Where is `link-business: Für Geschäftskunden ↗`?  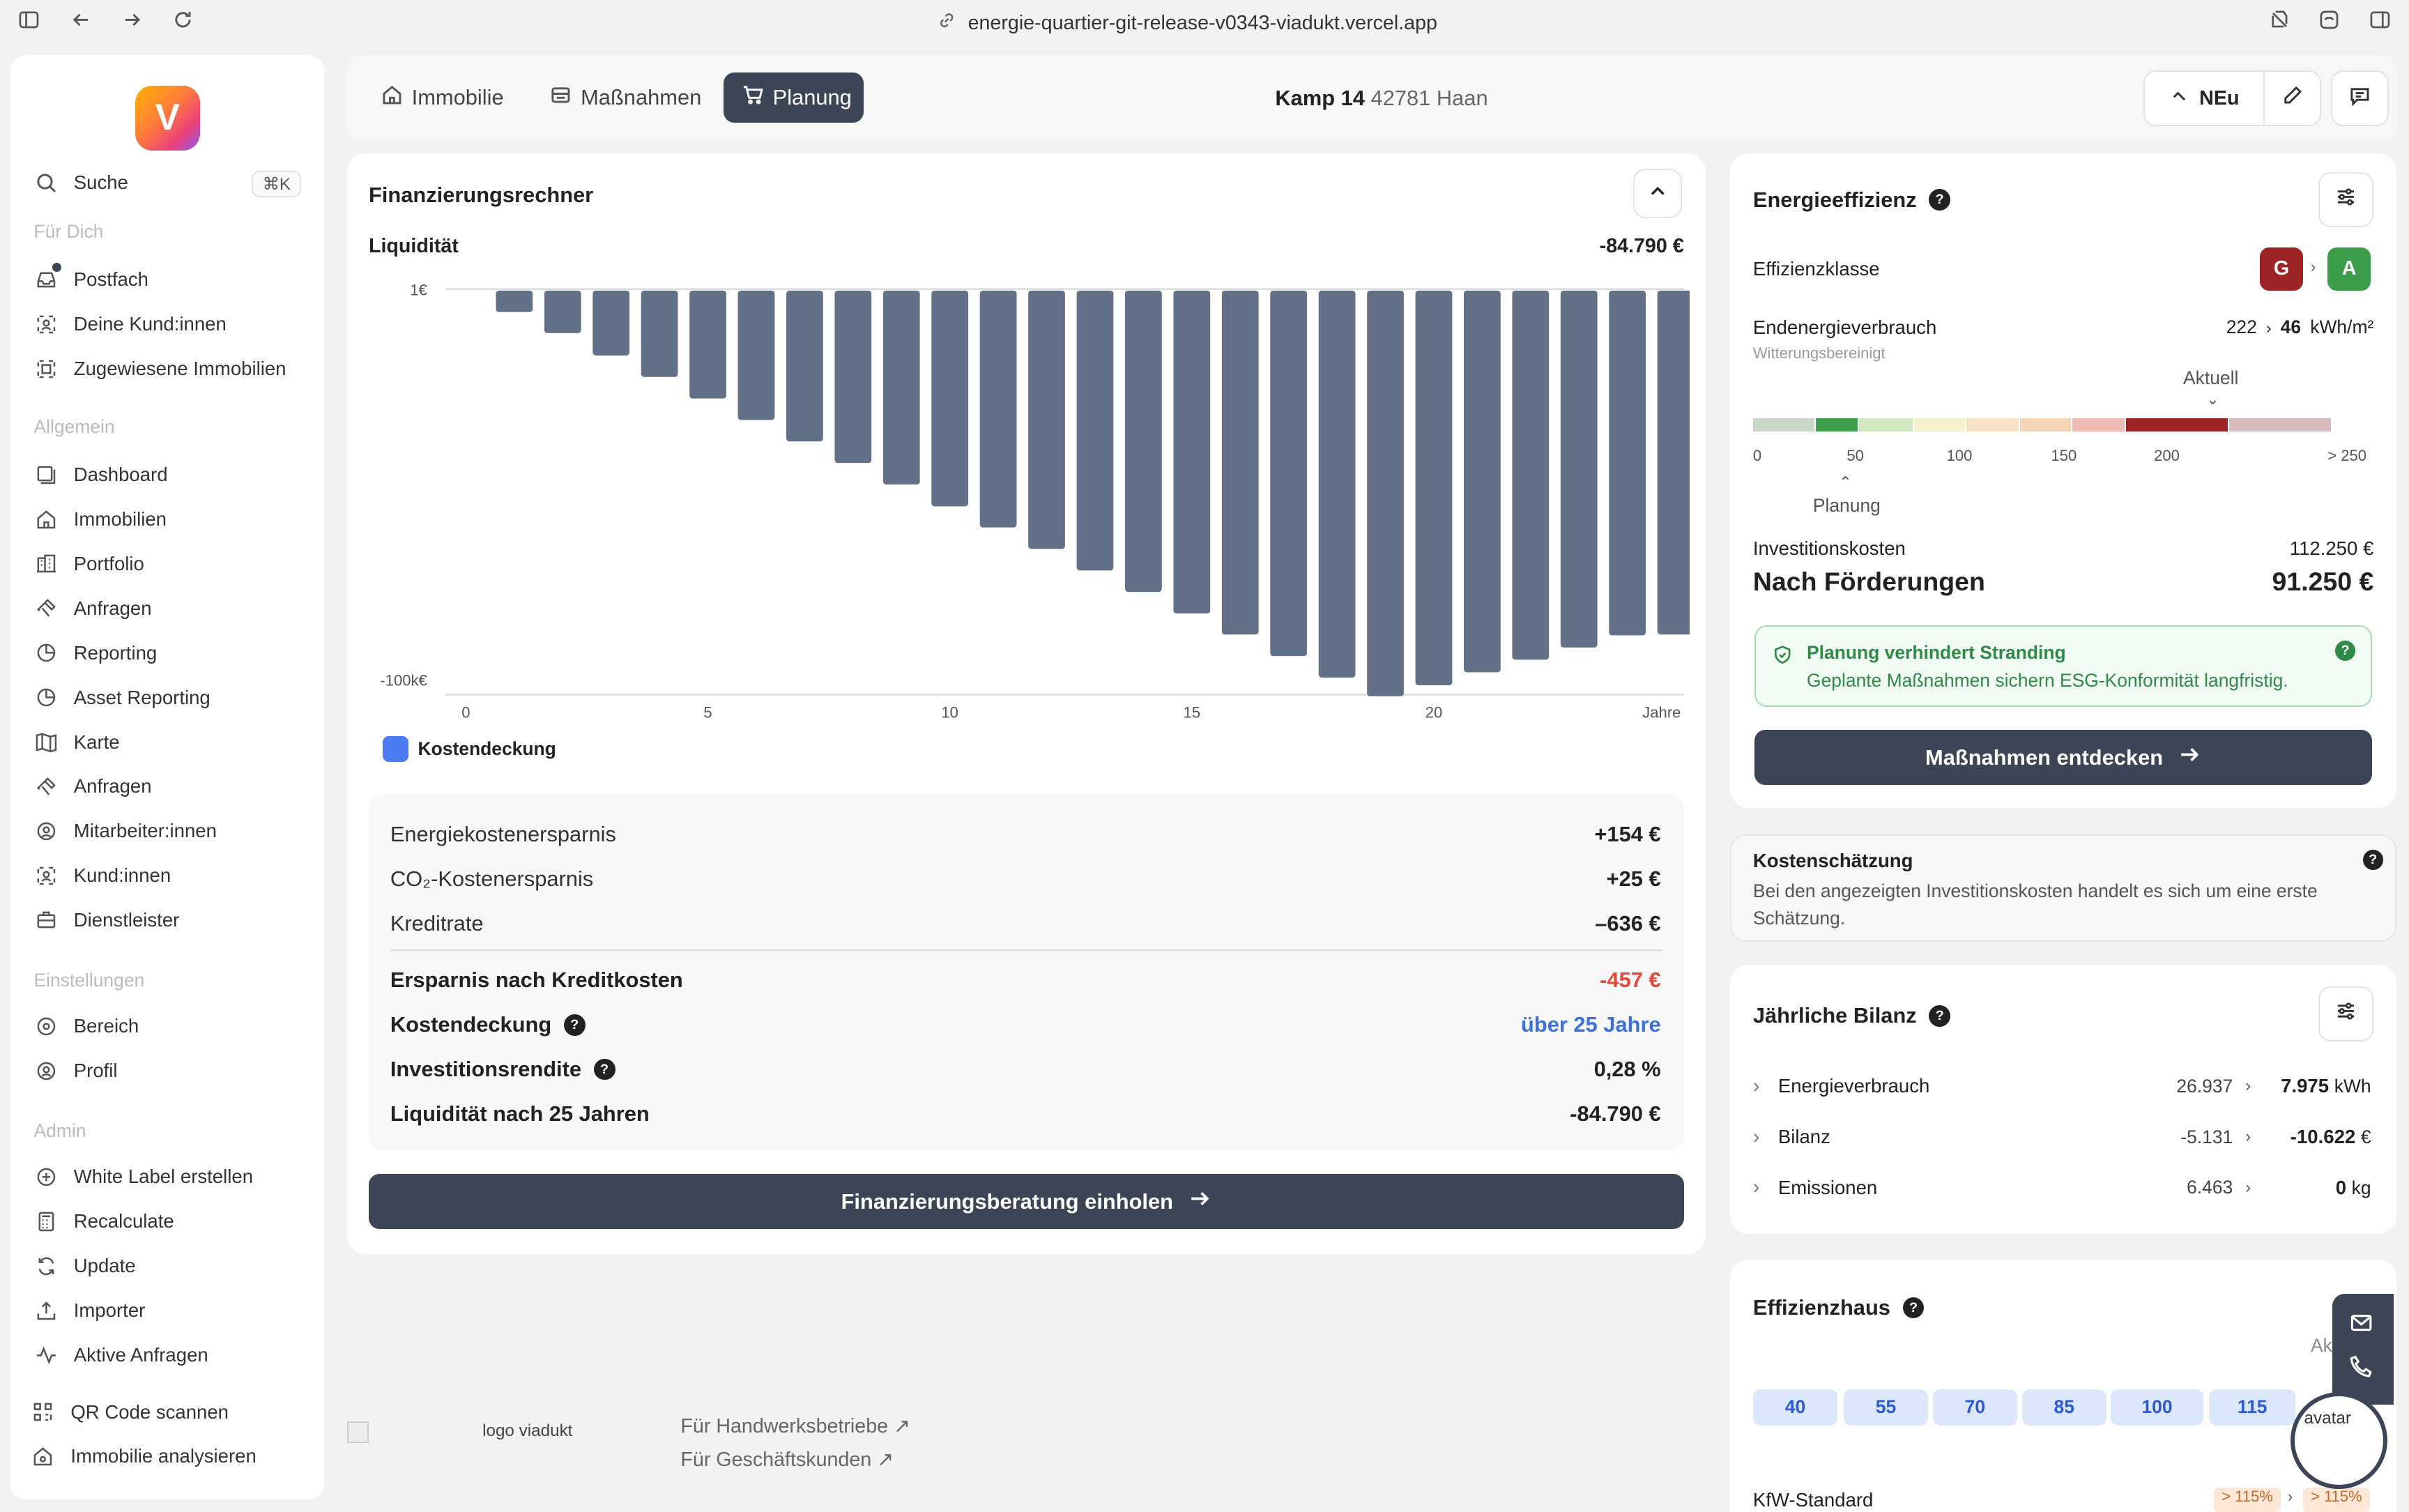
link-business: Für Geschäftskunden ↗ is located at coordinates (787, 1459).